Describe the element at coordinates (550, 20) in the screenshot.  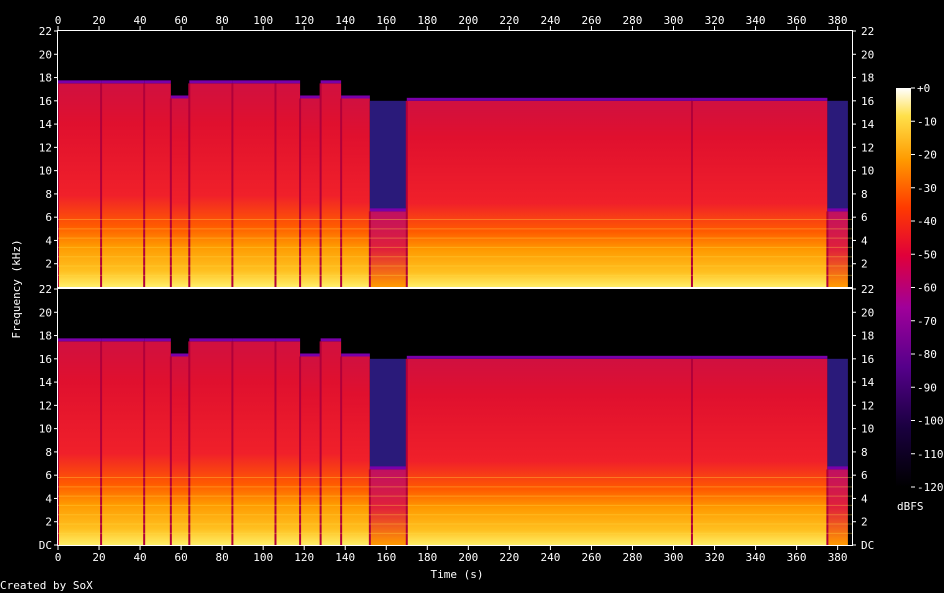
I see `x-tick-label: 240` at that location.